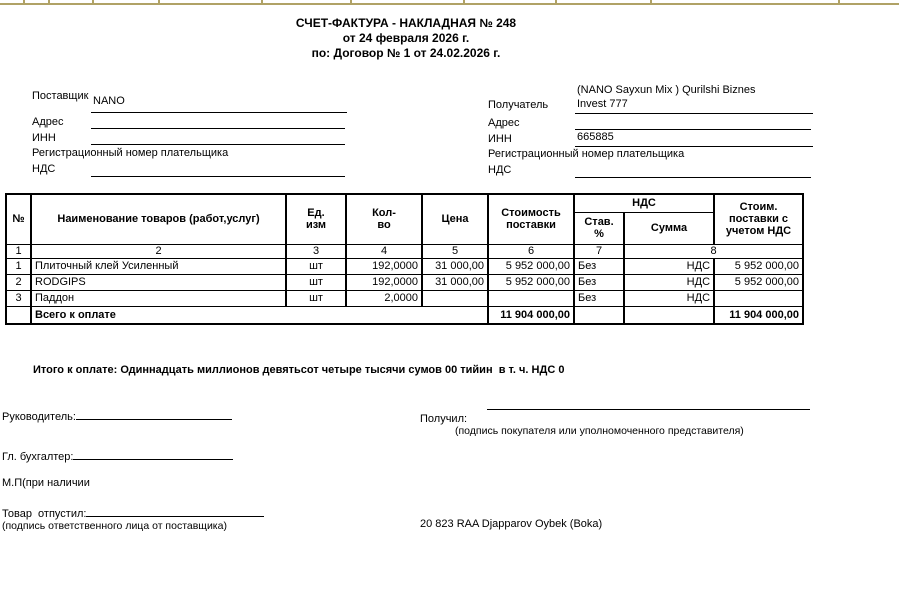  What do you see at coordinates (158, 251) in the screenshot?
I see `index-cell: 2` at bounding box center [158, 251].